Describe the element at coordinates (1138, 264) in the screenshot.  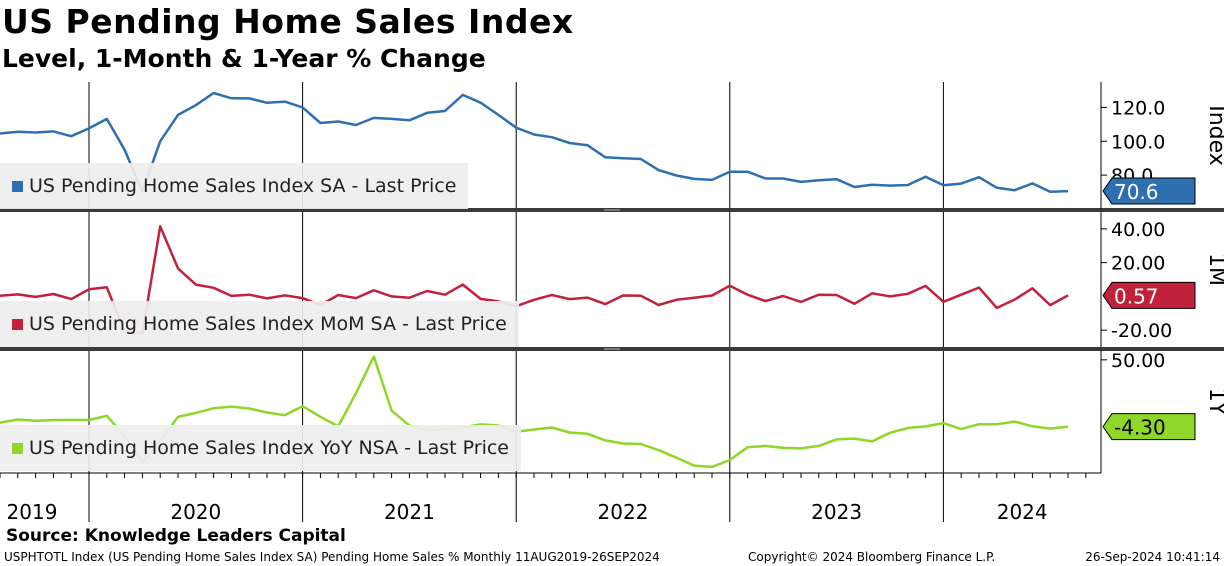
I see `y-tick-label: 20.00` at that location.